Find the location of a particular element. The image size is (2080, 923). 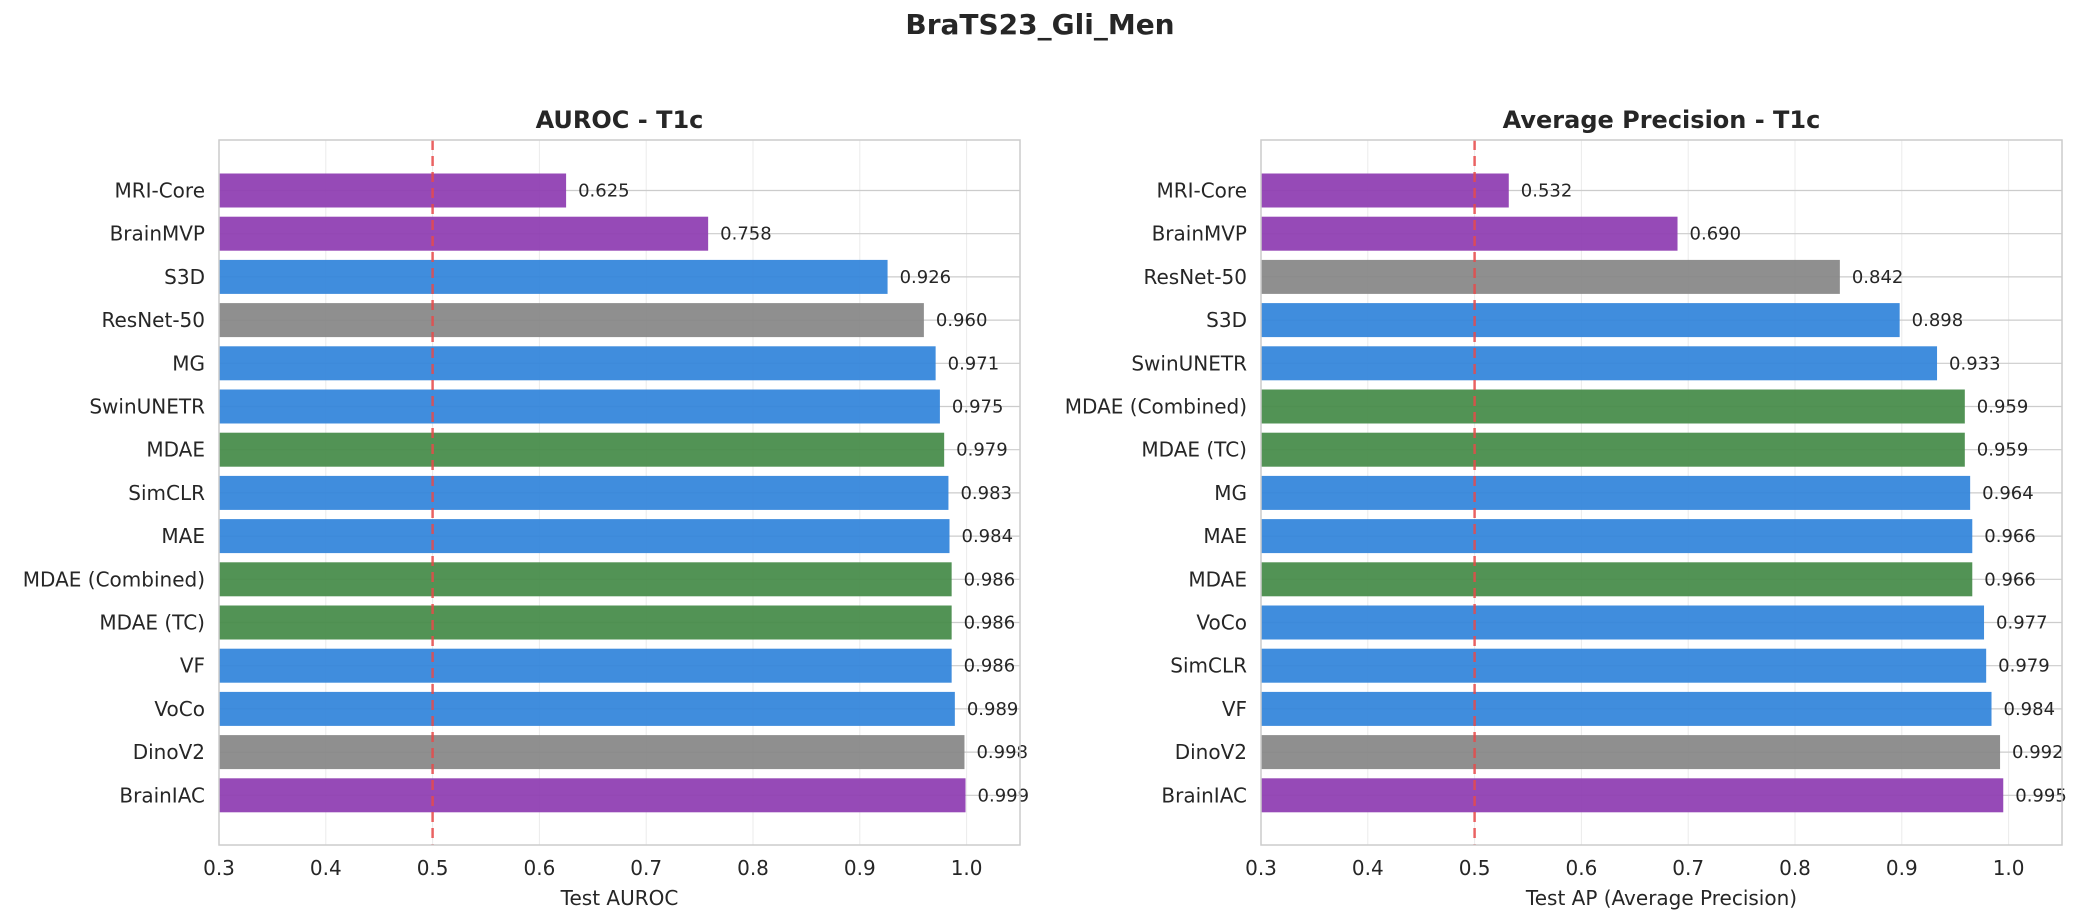

bar-mae is located at coordinates (1617, 536).